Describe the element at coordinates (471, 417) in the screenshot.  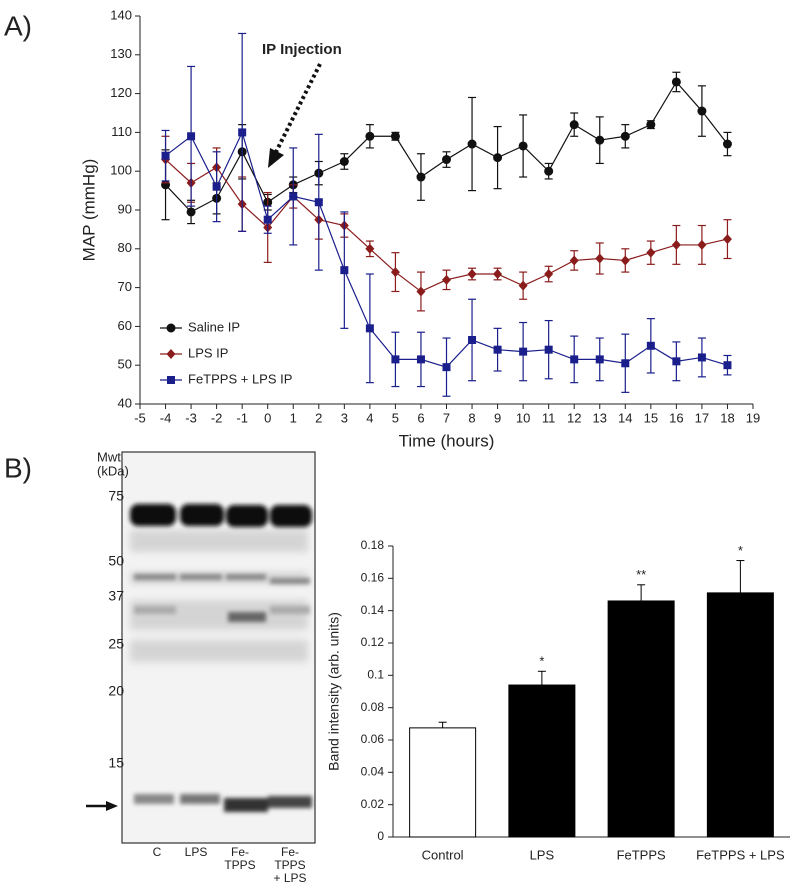
I see `x-tick-label: 8` at that location.